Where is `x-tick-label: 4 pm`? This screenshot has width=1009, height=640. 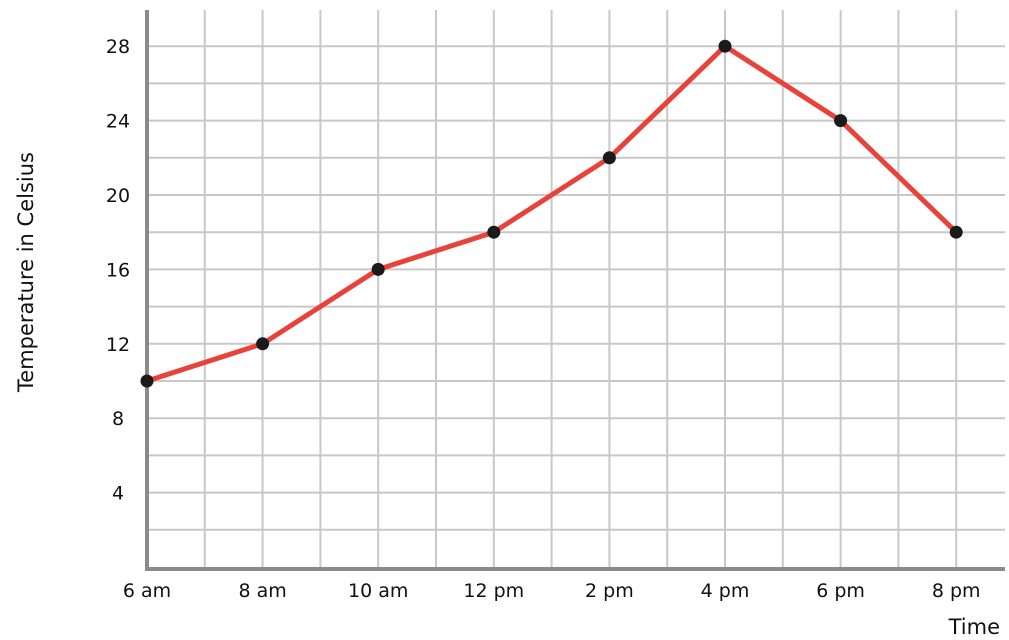
x-tick-label: 4 pm is located at coordinates (725, 591).